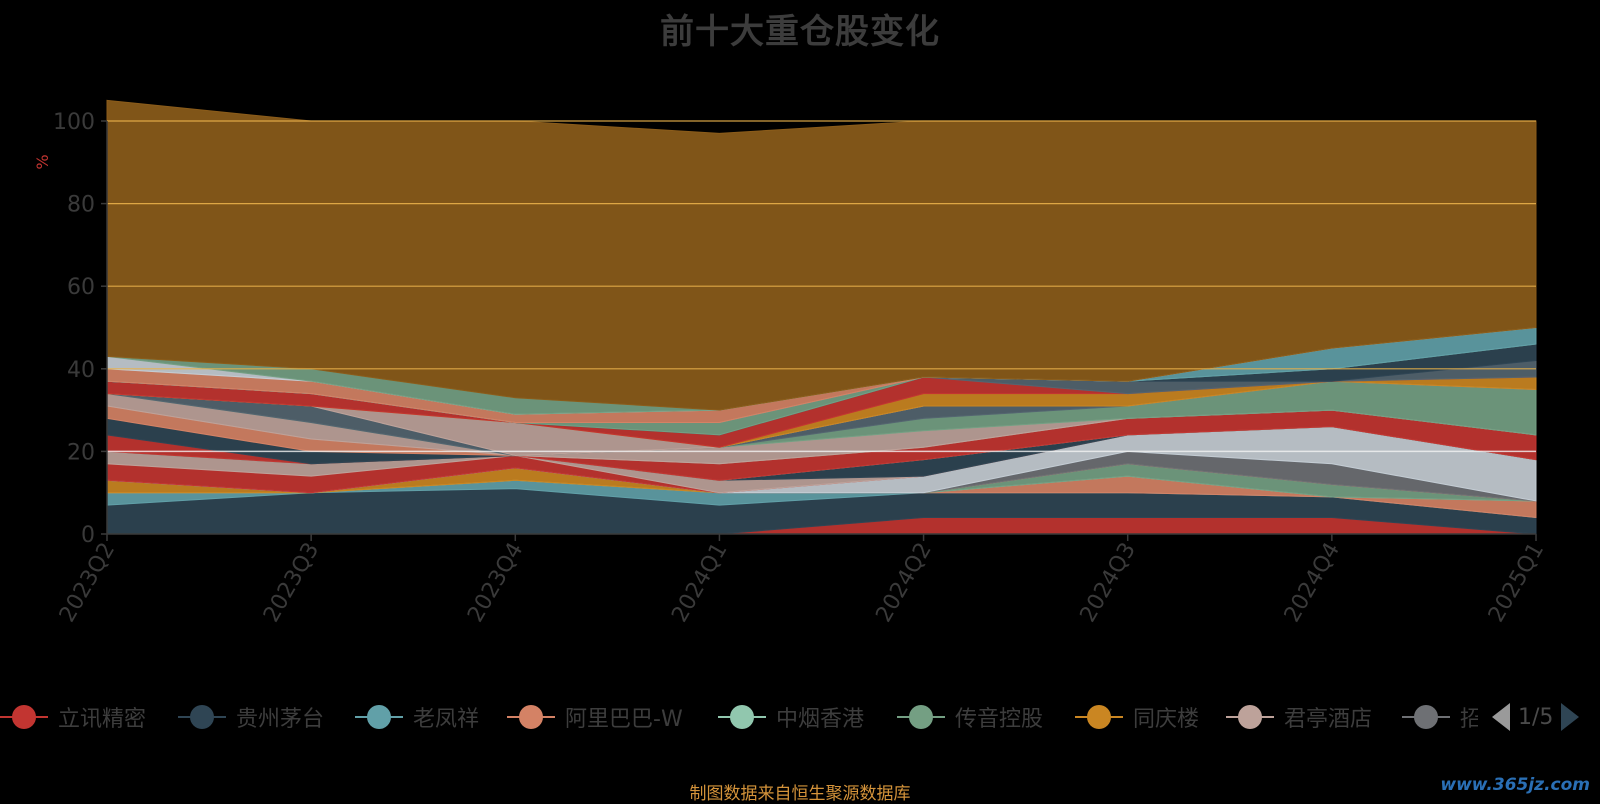  What do you see at coordinates (88, 535) in the screenshot?
I see `y-tick-label: 0` at bounding box center [88, 535].